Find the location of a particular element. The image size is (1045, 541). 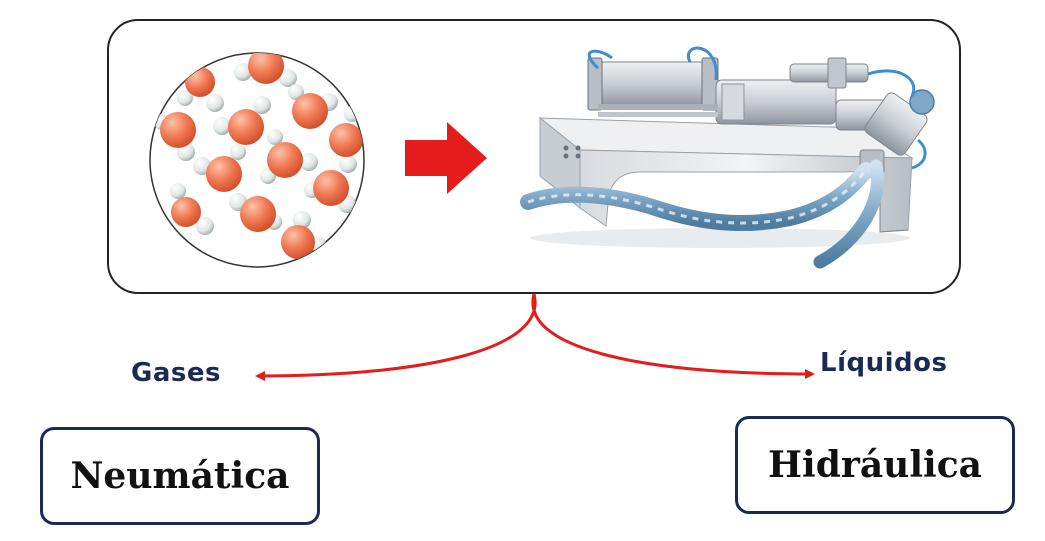

branch-arrow-left is located at coordinates (396, 337).